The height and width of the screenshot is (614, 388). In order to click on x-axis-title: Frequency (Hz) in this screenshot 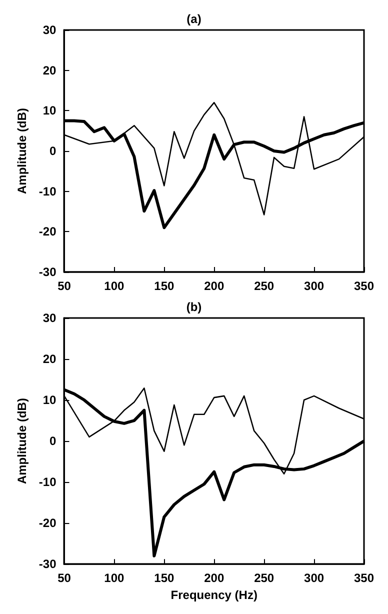, I will do `click(214, 595)`.